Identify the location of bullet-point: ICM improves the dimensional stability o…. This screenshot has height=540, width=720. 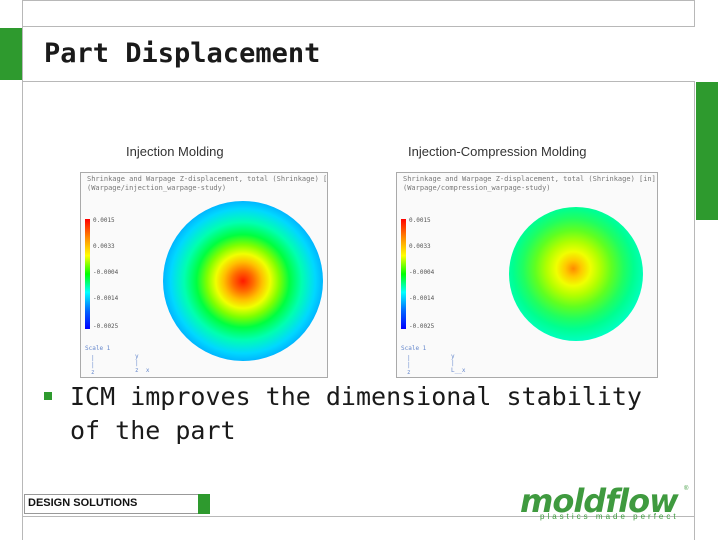
(356, 413).